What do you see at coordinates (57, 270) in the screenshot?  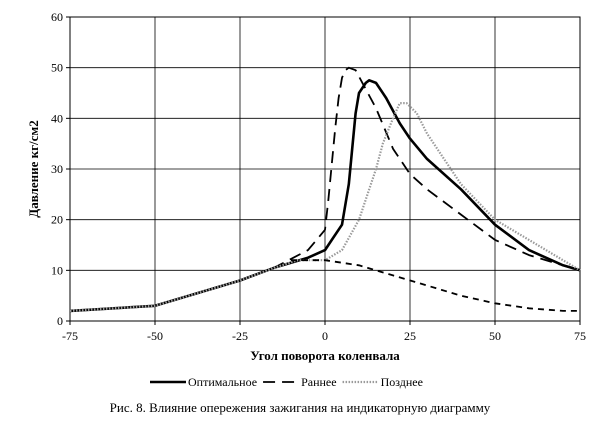 I see `y-tick-label: 10` at bounding box center [57, 270].